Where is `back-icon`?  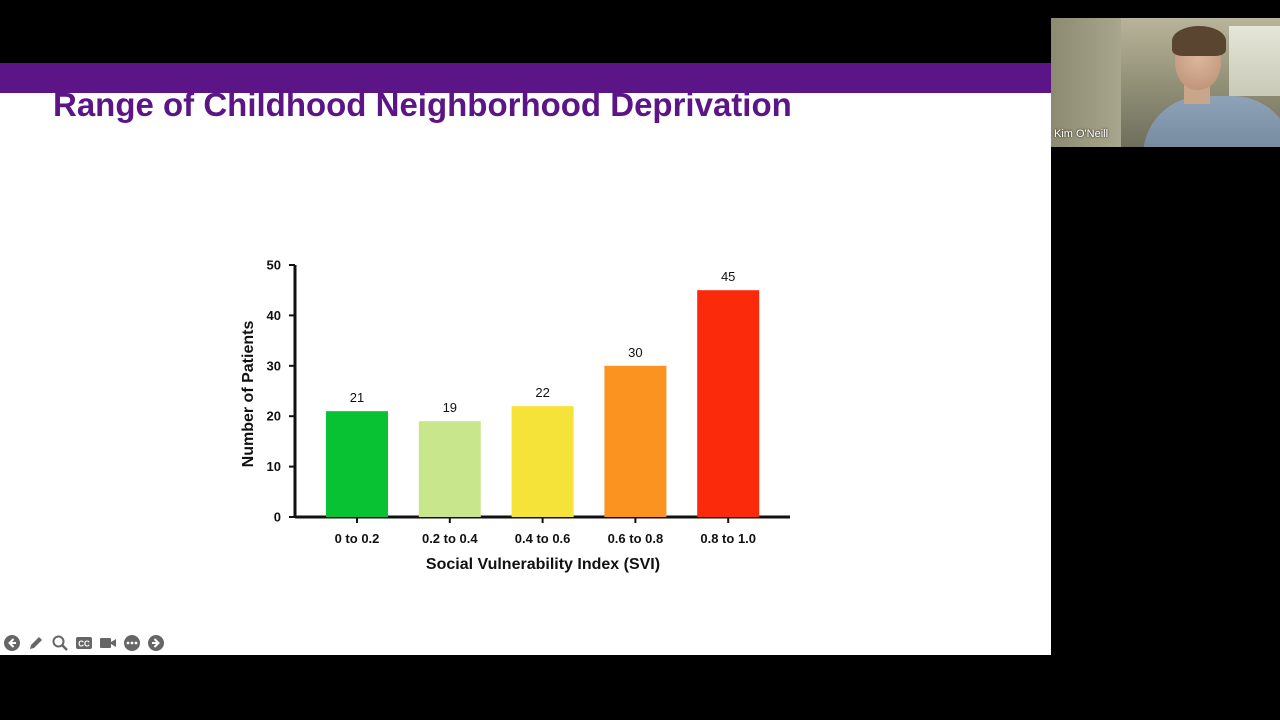
back-icon is located at coordinates (12, 643).